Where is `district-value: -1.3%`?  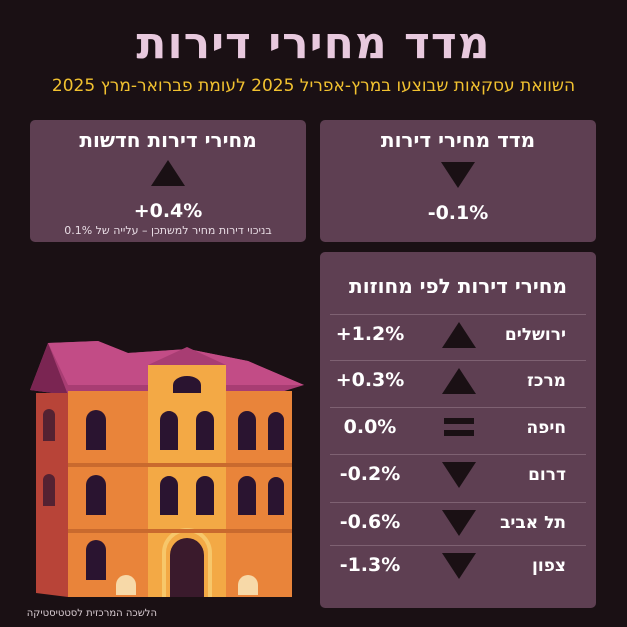 district-value: -1.3% is located at coordinates (370, 565).